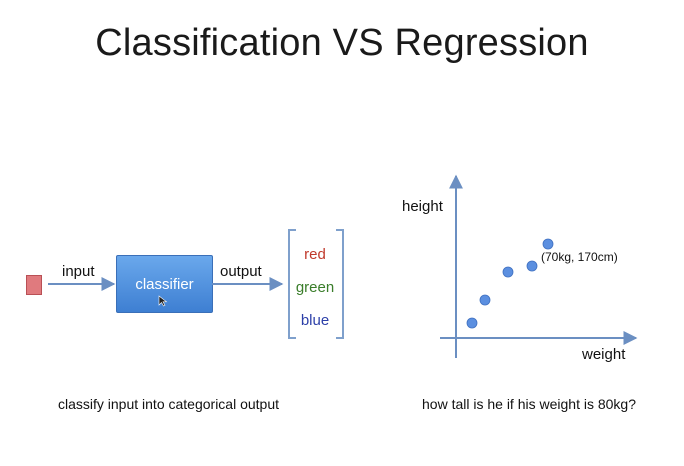 The width and height of the screenshot is (684, 466). What do you see at coordinates (340, 284) in the screenshot?
I see `right-bracket` at bounding box center [340, 284].